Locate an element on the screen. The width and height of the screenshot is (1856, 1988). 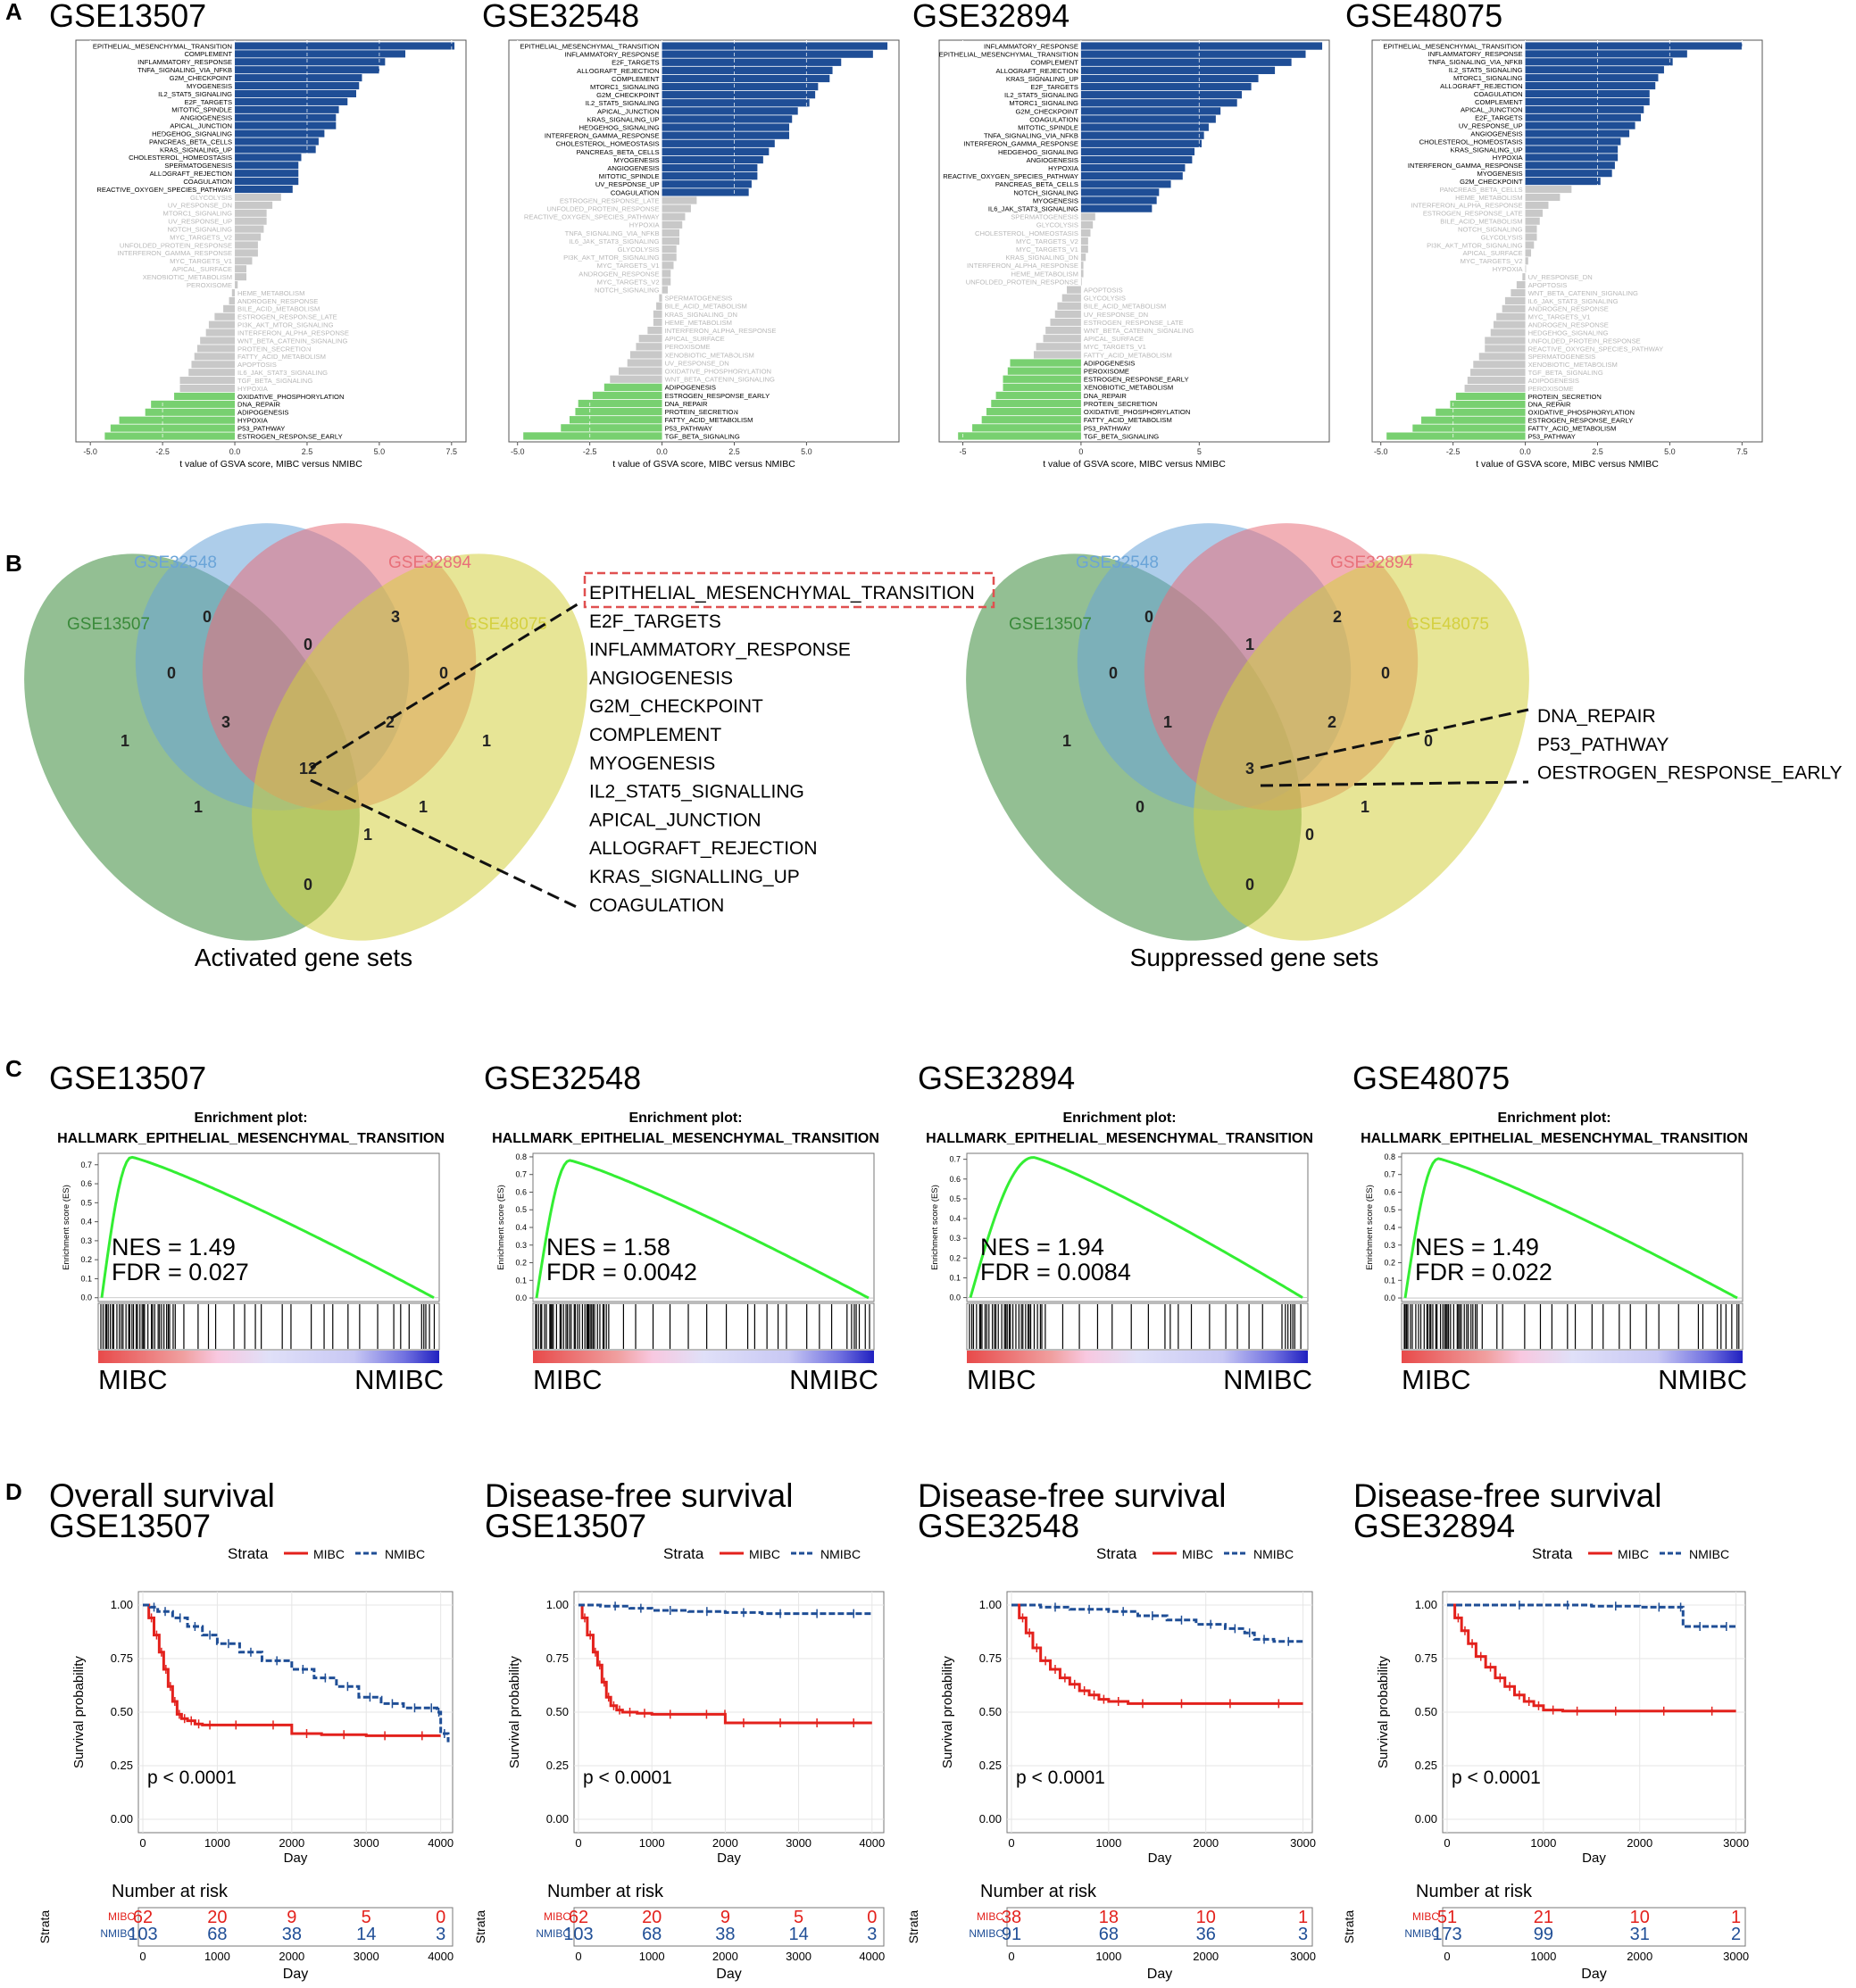
x-tick-label: 0 is located at coordinates (142, 1843).